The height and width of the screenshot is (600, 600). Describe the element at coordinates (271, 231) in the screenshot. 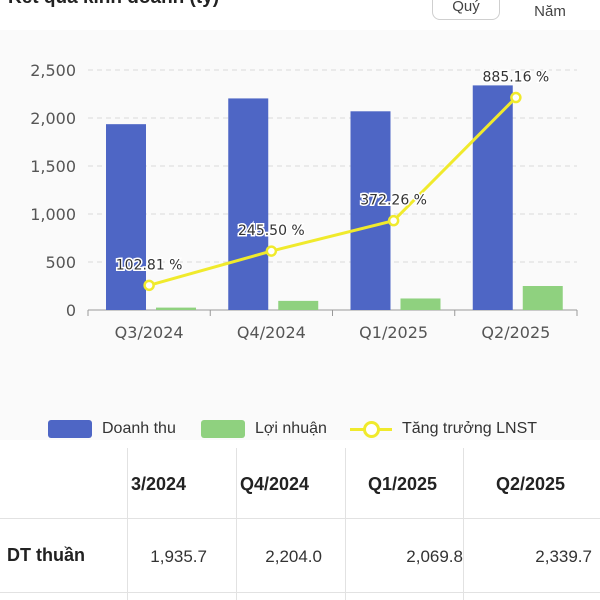

I see `growth-data-label: 245.50 %` at that location.